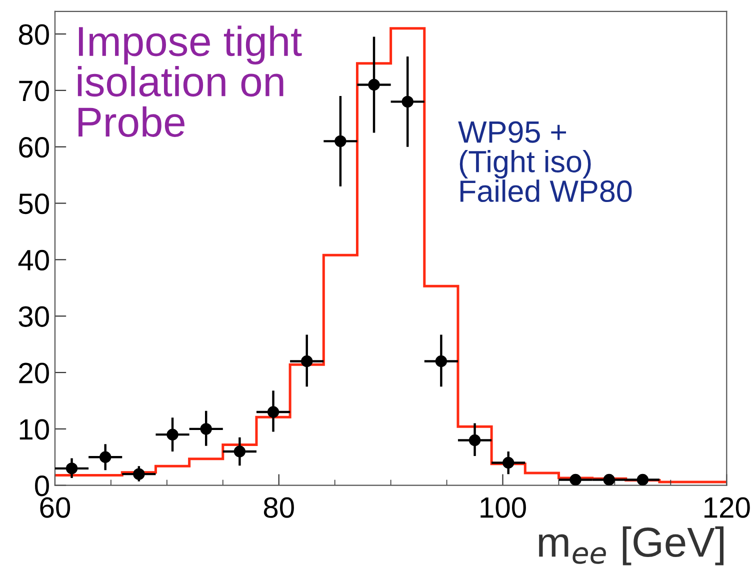  I want to click on y-tick-label: 80, so click(33, 34).